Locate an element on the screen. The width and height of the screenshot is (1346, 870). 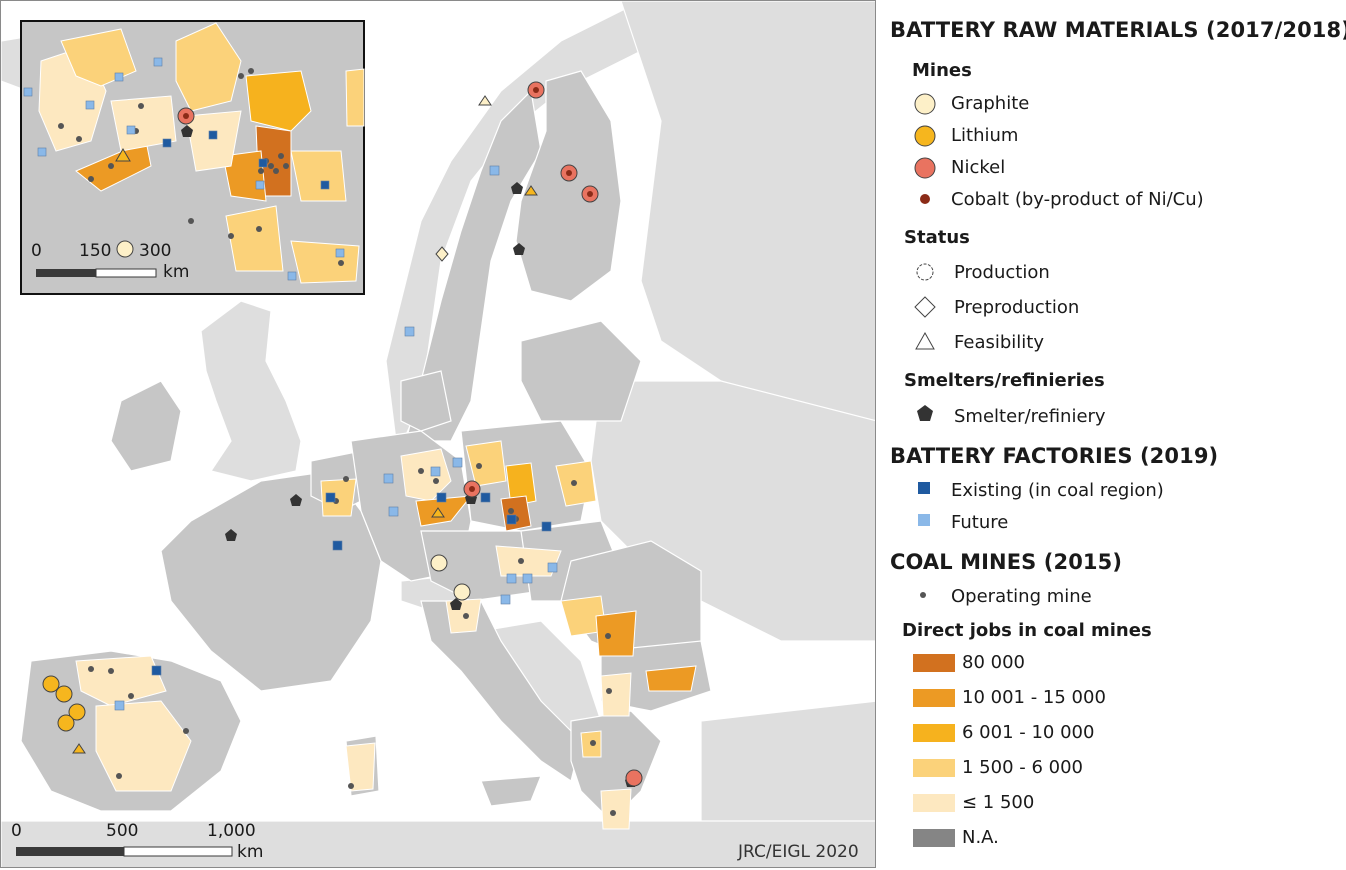
sweden is located at coordinates (473, 265).